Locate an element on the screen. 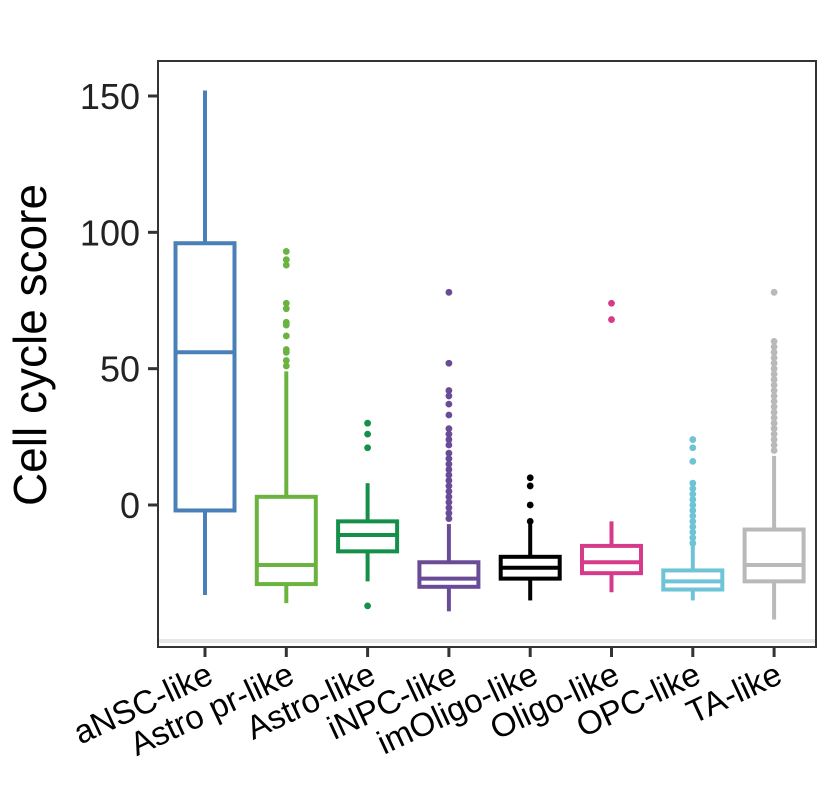 The width and height of the screenshot is (838, 801). box-imoligo-like is located at coordinates (530, 537).